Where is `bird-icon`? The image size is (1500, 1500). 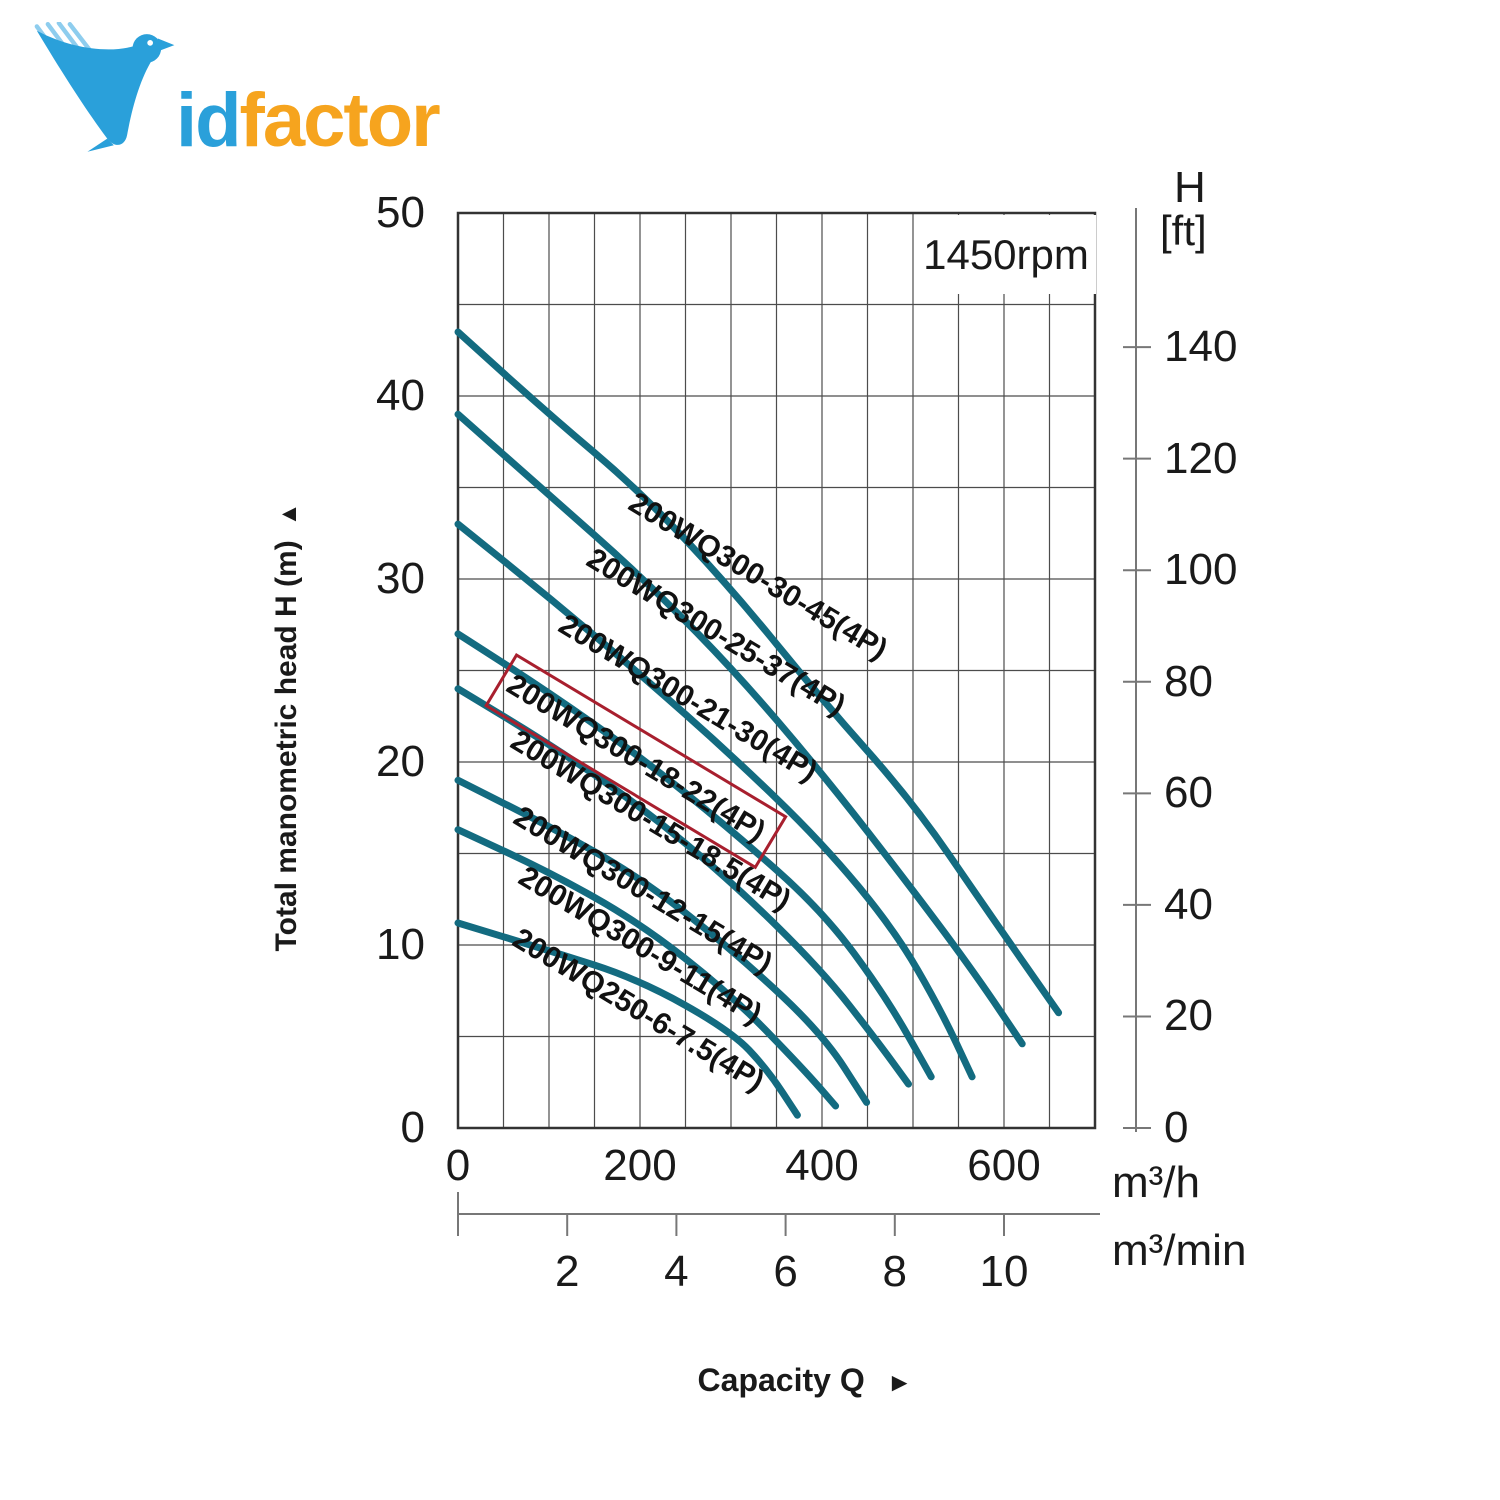
bird-icon is located at coordinates (110, 89).